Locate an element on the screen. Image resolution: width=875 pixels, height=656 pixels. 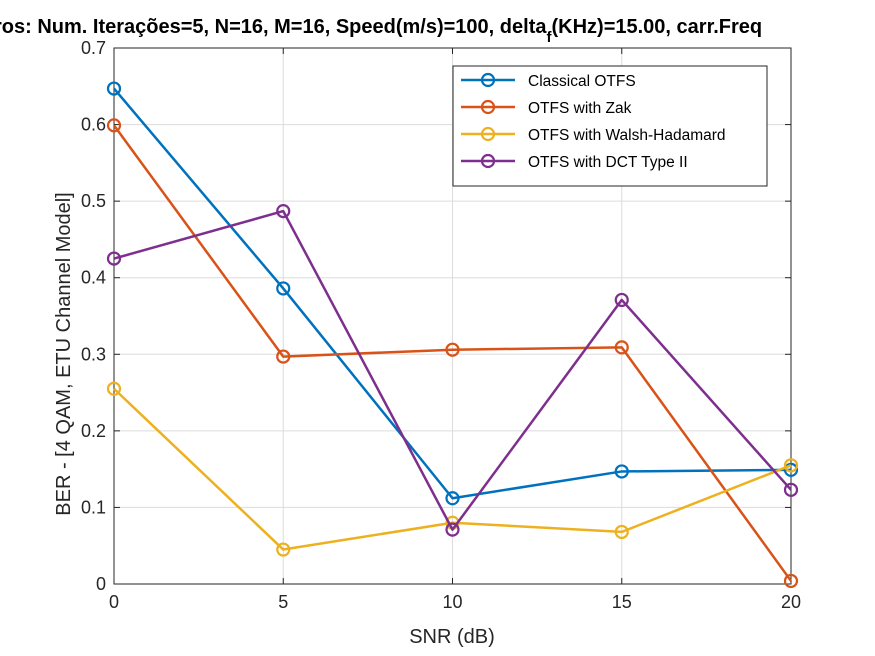
x-tick-label: 5 is located at coordinates (283, 602).